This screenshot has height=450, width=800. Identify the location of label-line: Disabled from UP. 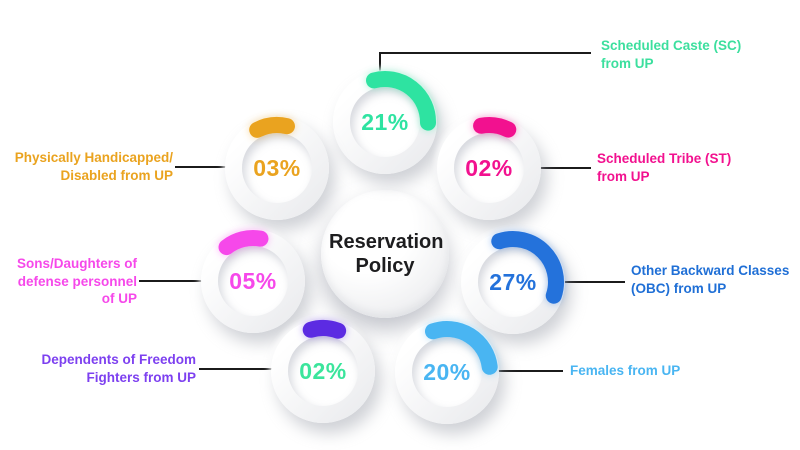
(116, 175).